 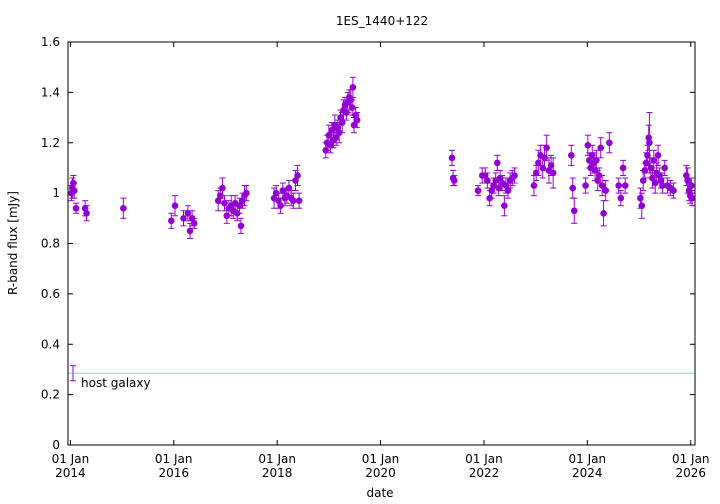 What do you see at coordinates (380, 473) in the screenshot?
I see `x-tick-label-year: 2020` at bounding box center [380, 473].